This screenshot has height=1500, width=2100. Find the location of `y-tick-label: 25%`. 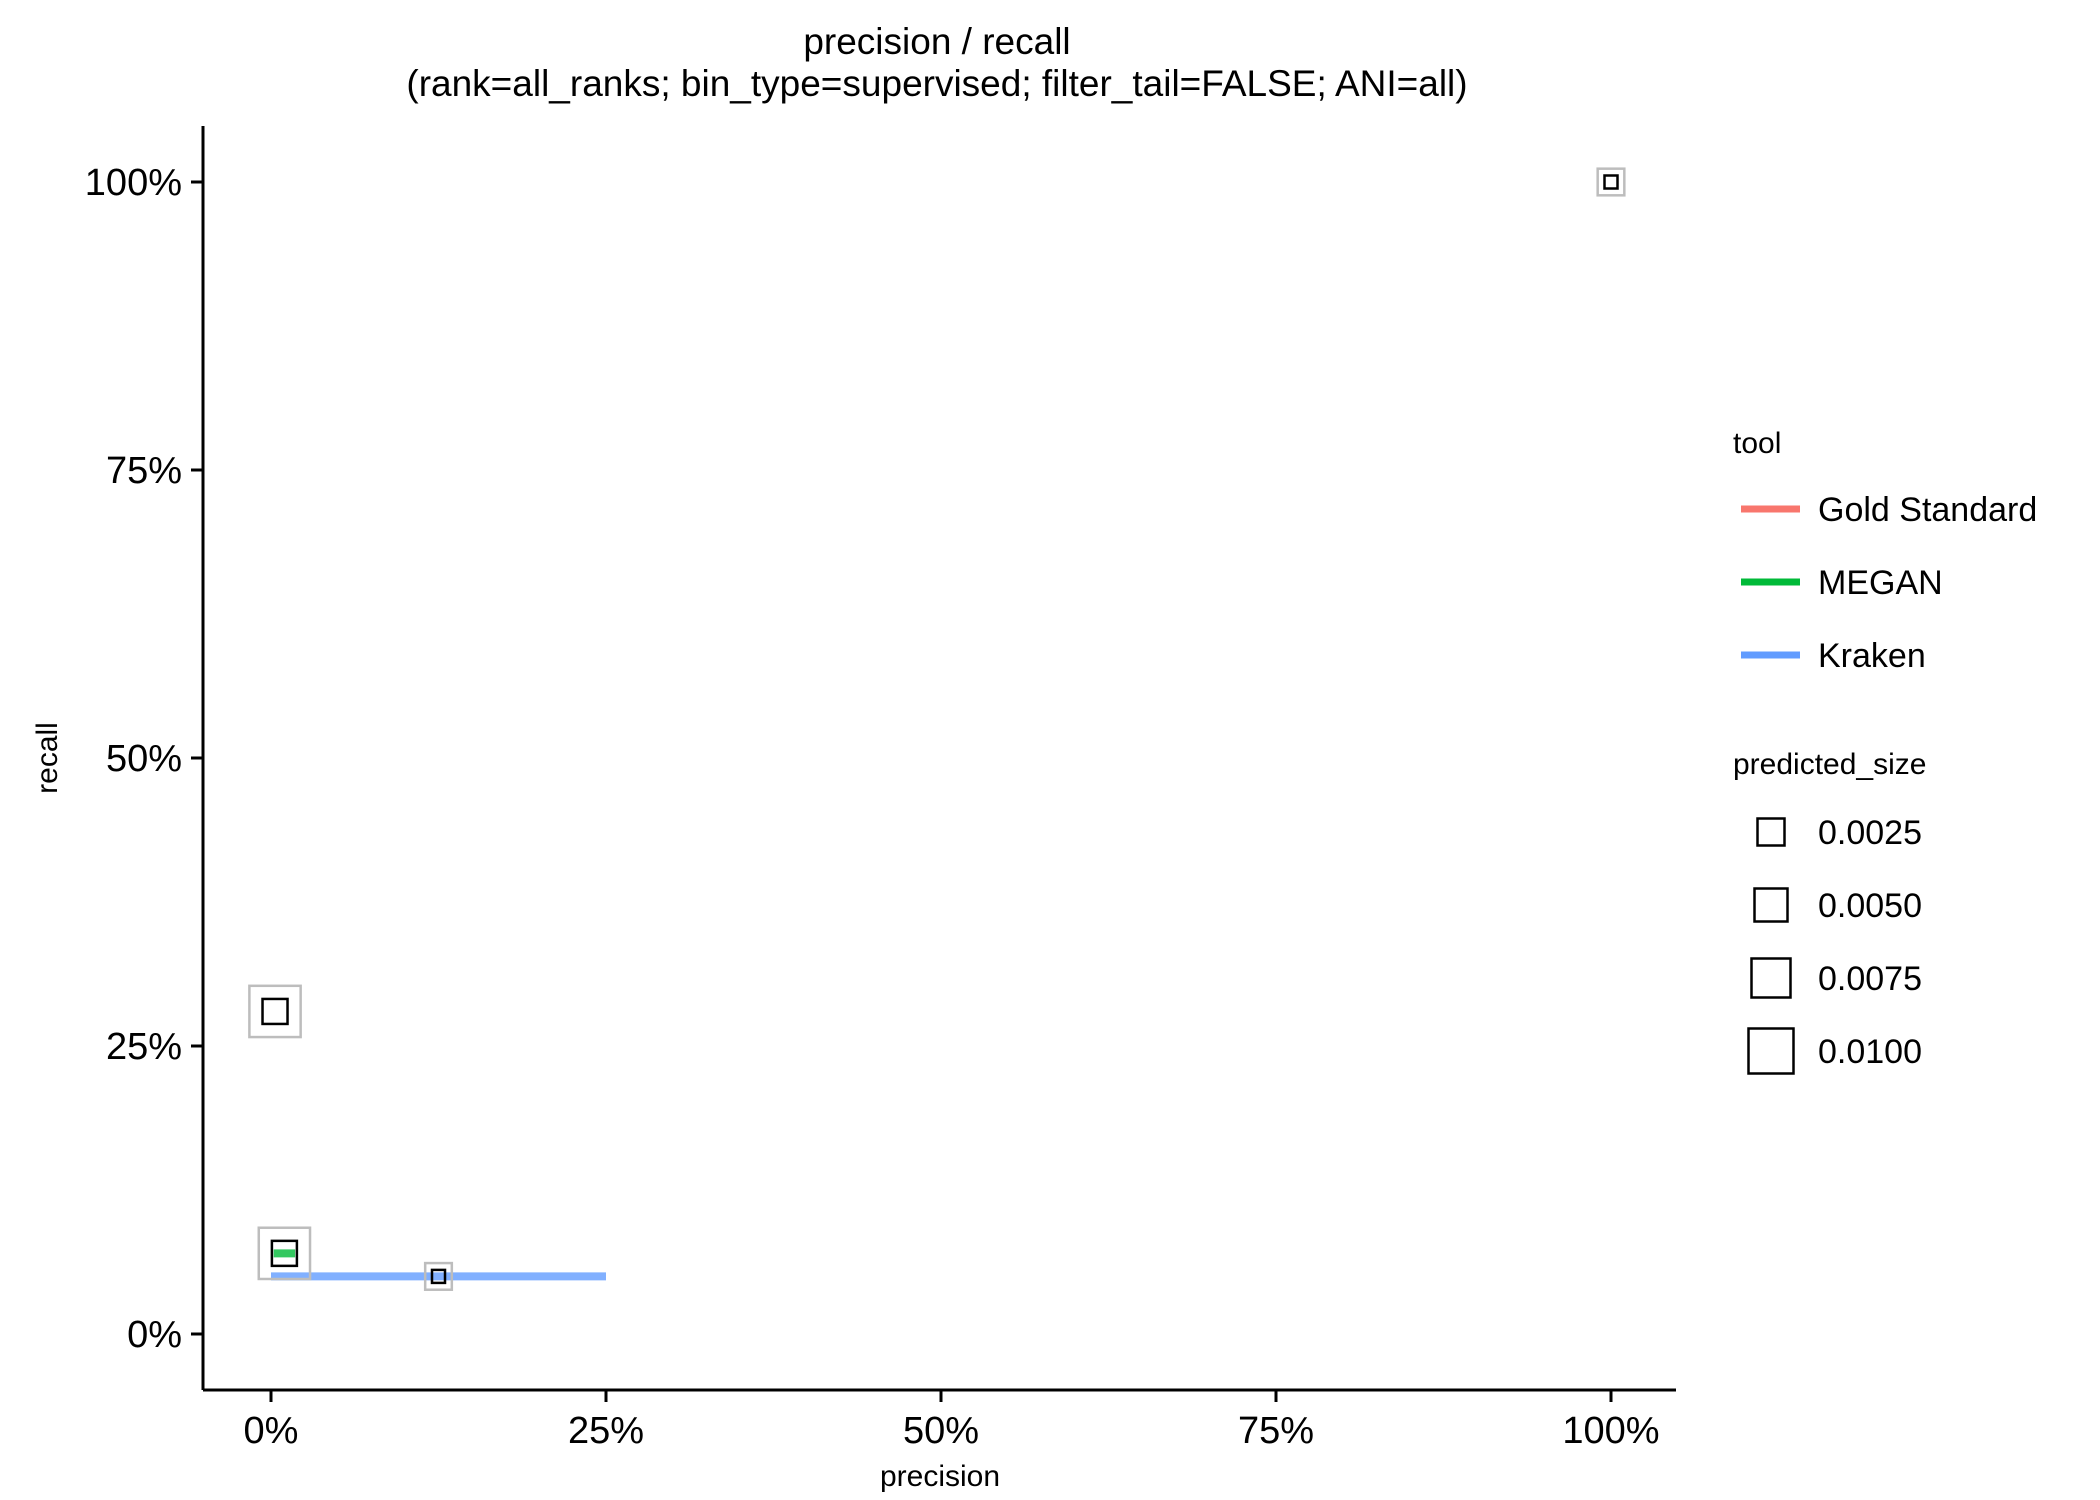

y-tick-label: 25% is located at coordinates (144, 1047).